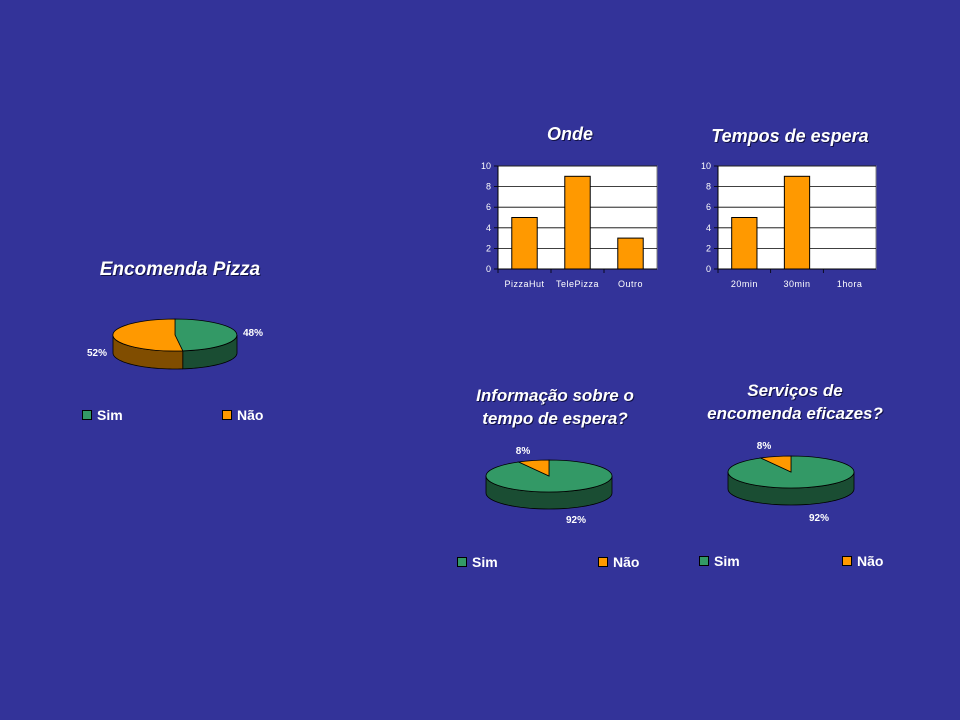  Describe the element at coordinates (555, 418) in the screenshot. I see `chart-title-line: tempo de espera?` at that location.